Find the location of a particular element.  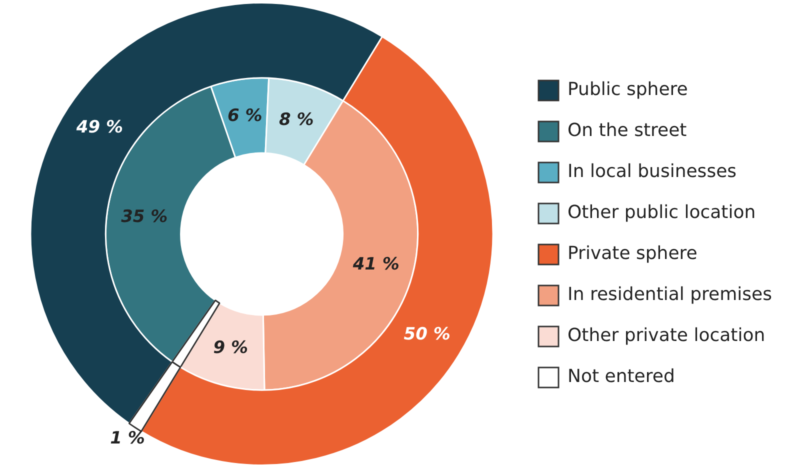

data-label: 9 % is located at coordinates (230, 348).